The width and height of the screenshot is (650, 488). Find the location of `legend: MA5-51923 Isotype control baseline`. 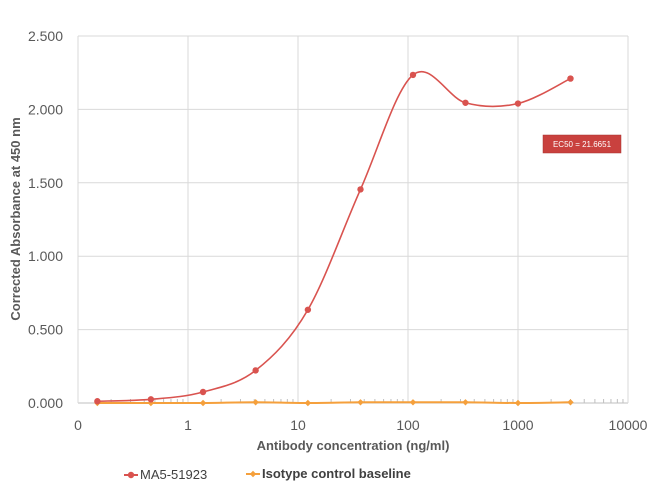

legend: MA5-51923 Isotype control baseline is located at coordinates (267, 474).